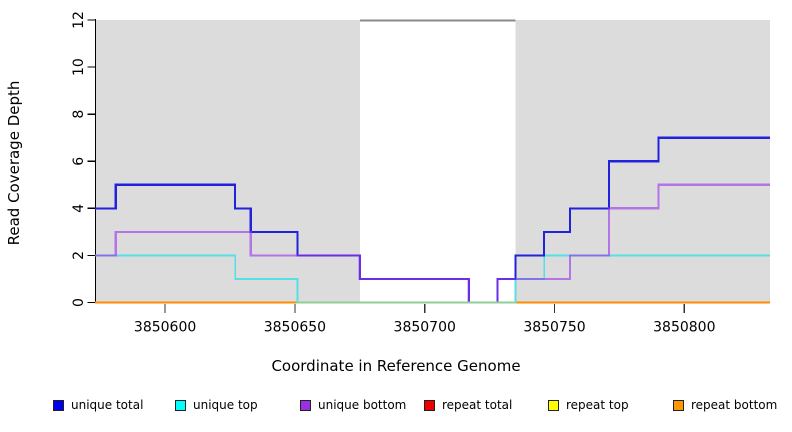  I want to click on legend-label: unique bottom, so click(362, 405).